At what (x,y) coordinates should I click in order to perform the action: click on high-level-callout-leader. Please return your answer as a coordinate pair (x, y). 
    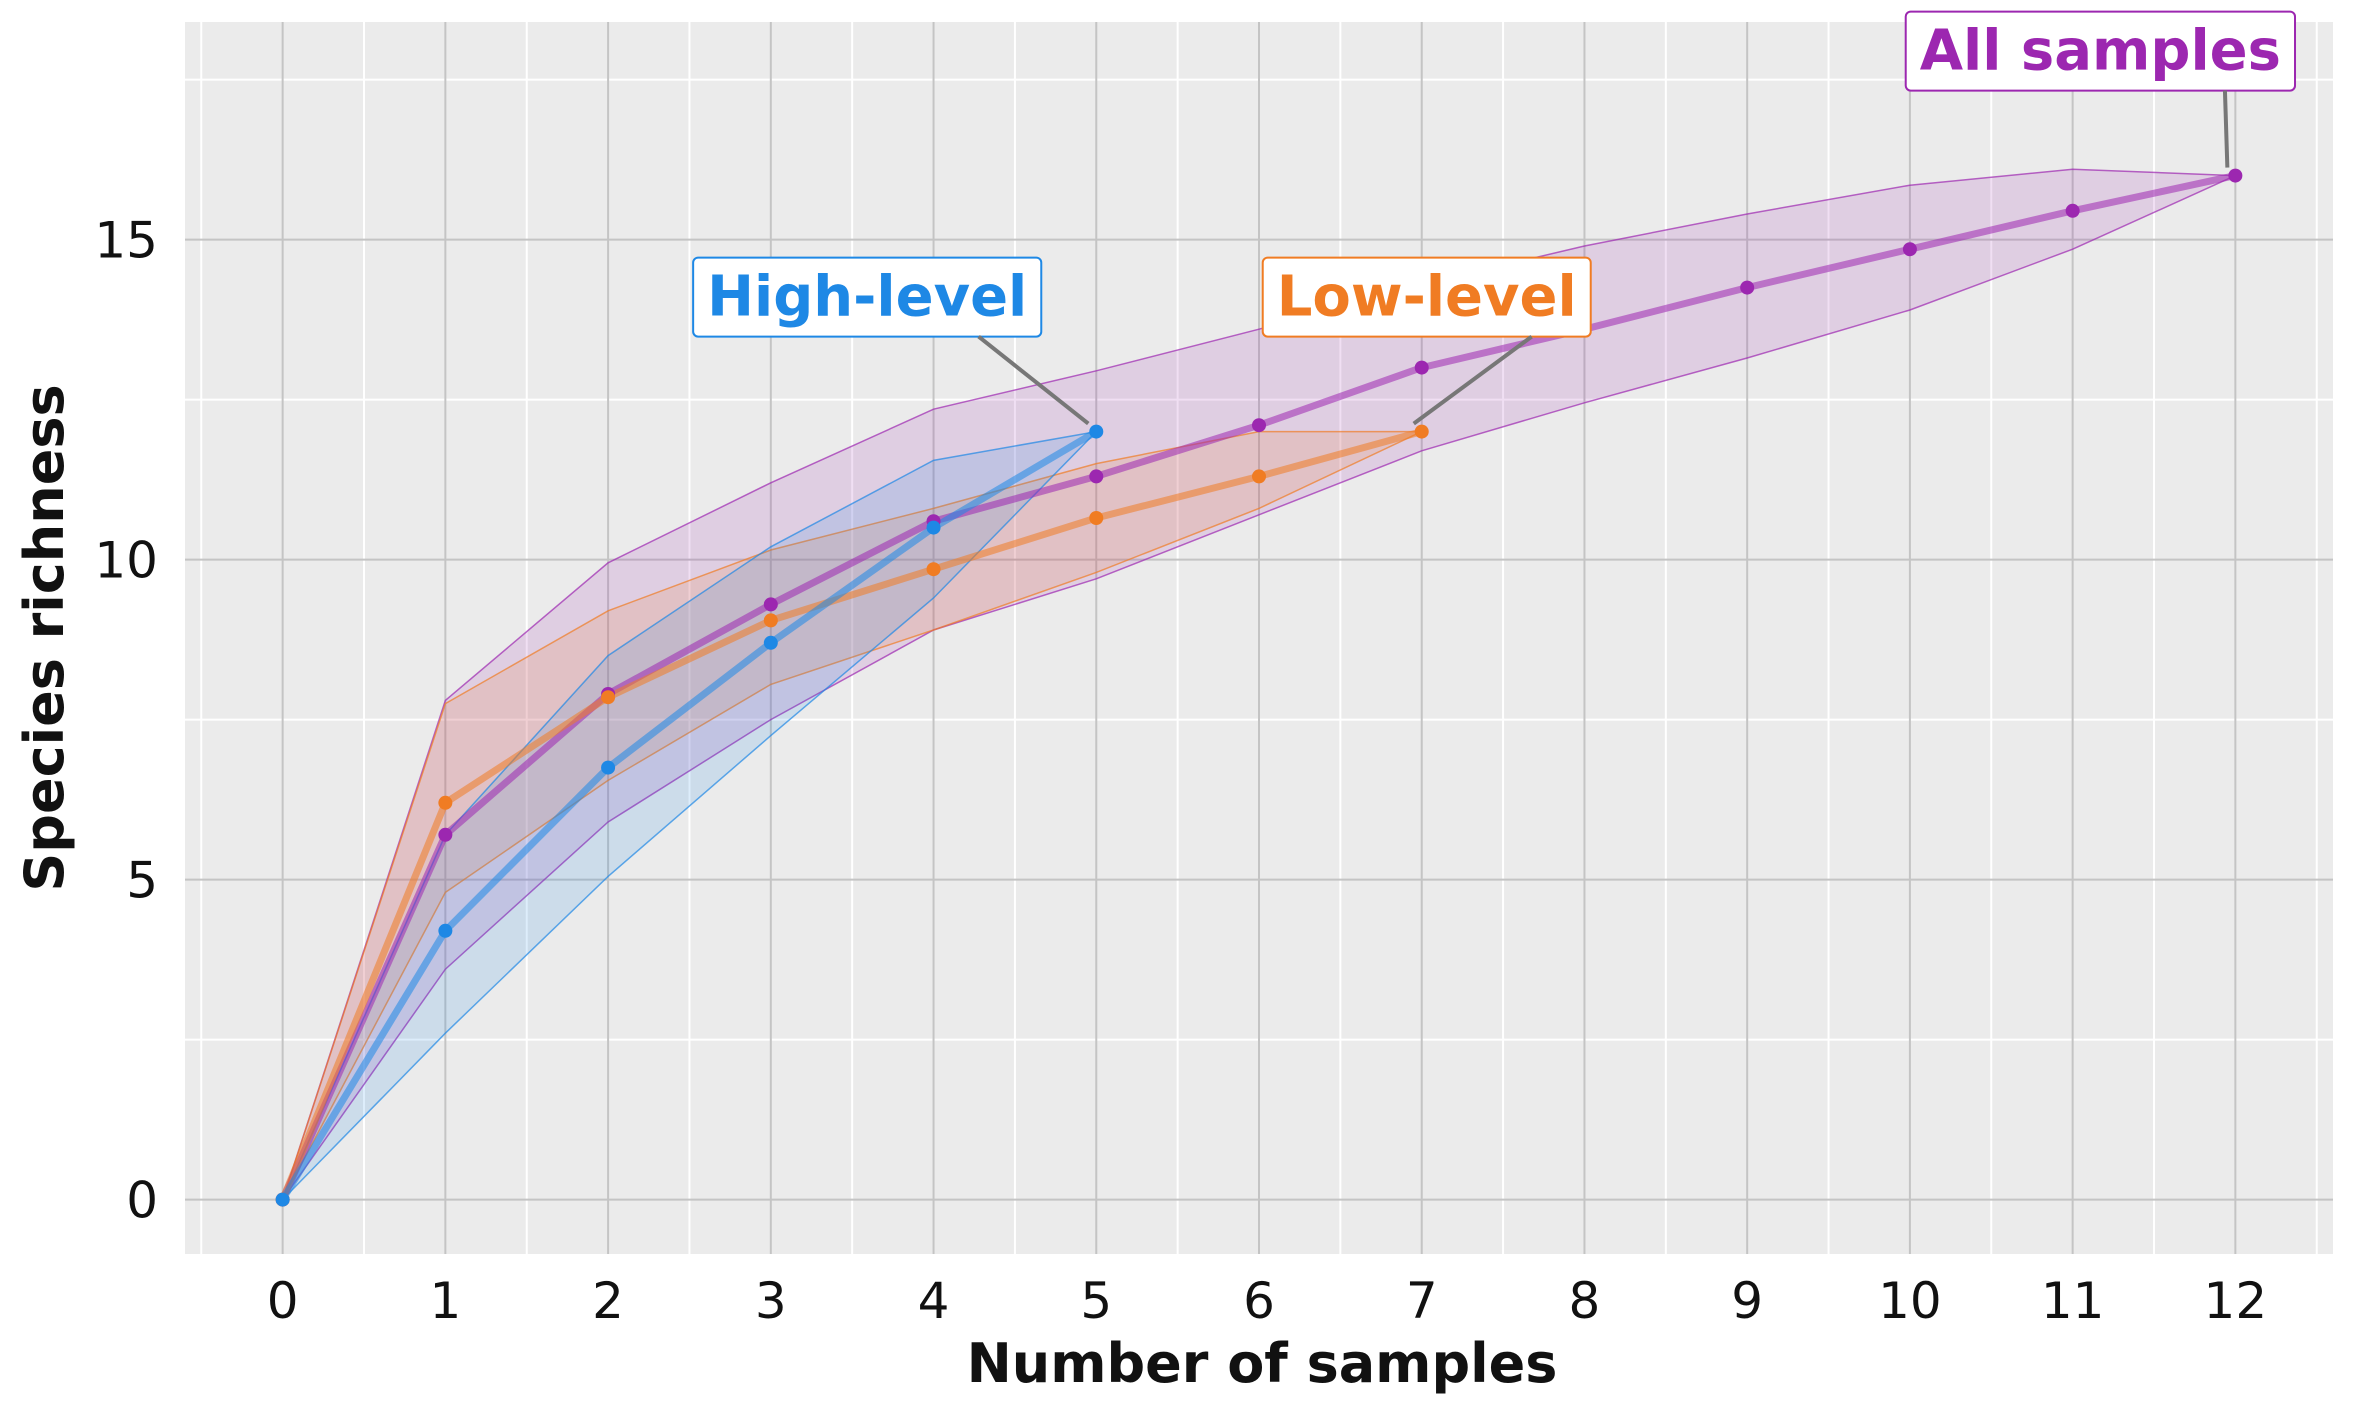
    Looking at the image, I should click on (1033, 380).